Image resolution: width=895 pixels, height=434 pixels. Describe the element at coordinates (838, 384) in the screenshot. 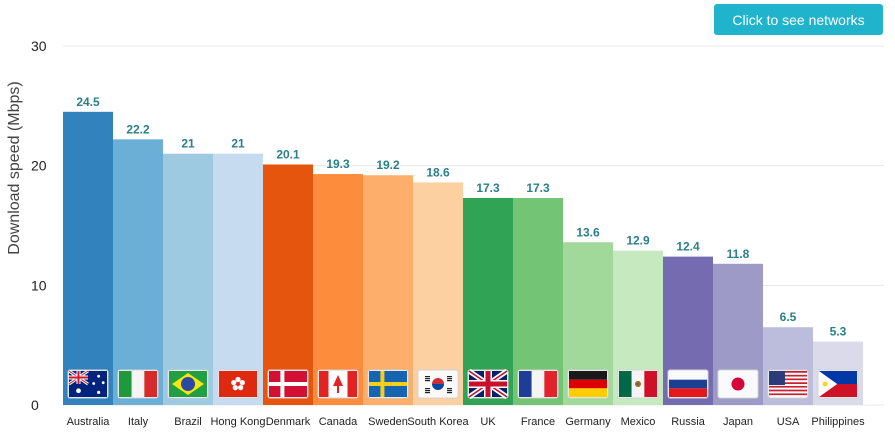

I see `philippines-flag-icon` at that location.